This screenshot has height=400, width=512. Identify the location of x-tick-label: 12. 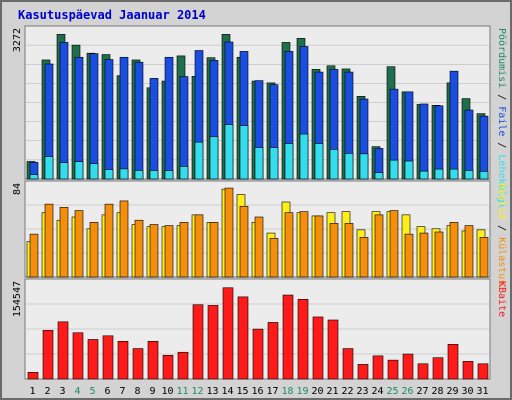
(197, 391).